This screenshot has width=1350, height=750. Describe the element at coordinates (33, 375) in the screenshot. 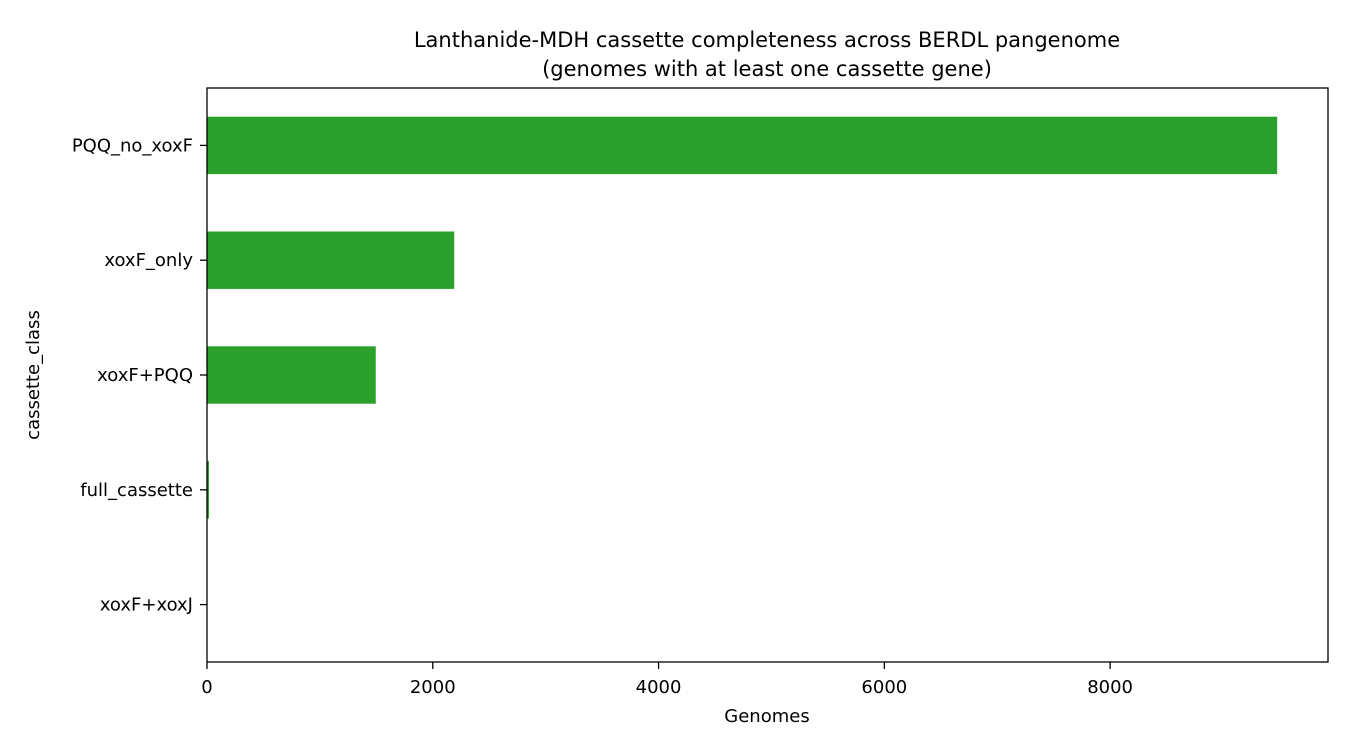

I see `y-axis-label: cassette_class` at that location.